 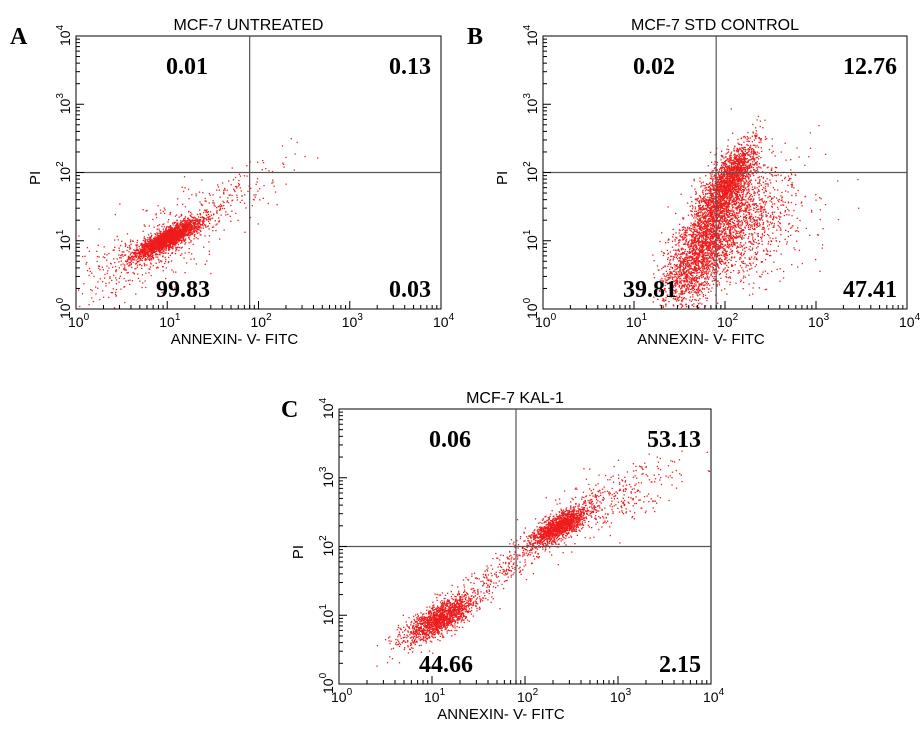 I want to click on y-tick-label: 101, so click(x=64, y=240).